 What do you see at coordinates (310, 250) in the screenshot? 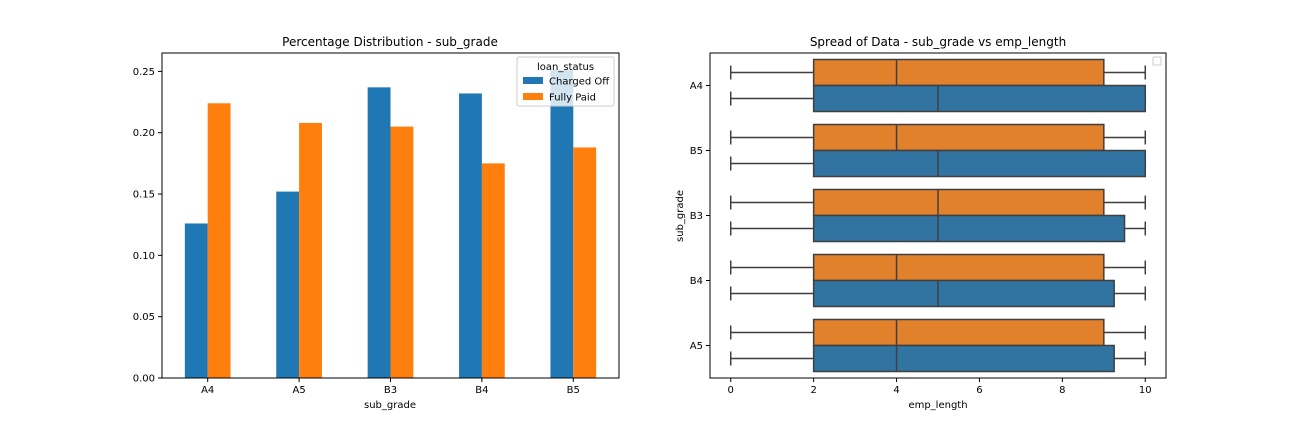
I see `bar-fully-paid-A5` at bounding box center [310, 250].